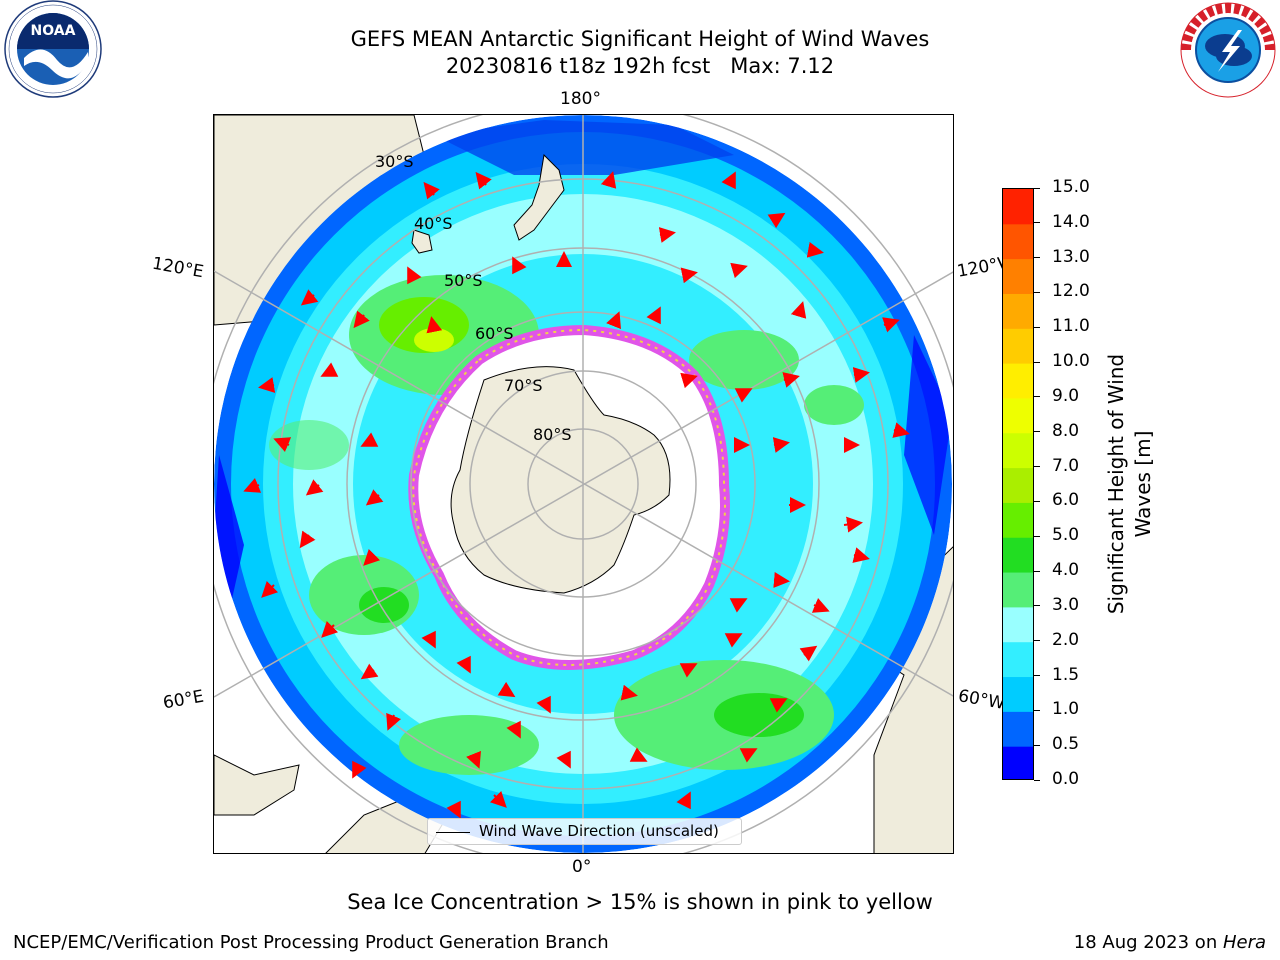 The width and height of the screenshot is (1280, 960). I want to click on lat-label-80s: 80°S, so click(552, 434).